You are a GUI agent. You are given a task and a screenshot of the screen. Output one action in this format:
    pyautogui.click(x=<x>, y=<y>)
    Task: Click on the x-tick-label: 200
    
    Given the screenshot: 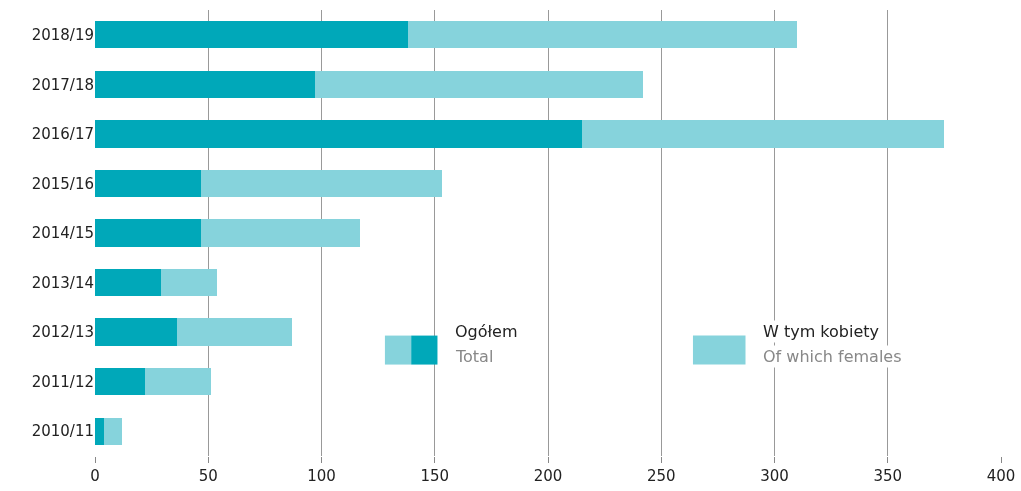 What is the action you would take?
    pyautogui.click(x=548, y=476)
    